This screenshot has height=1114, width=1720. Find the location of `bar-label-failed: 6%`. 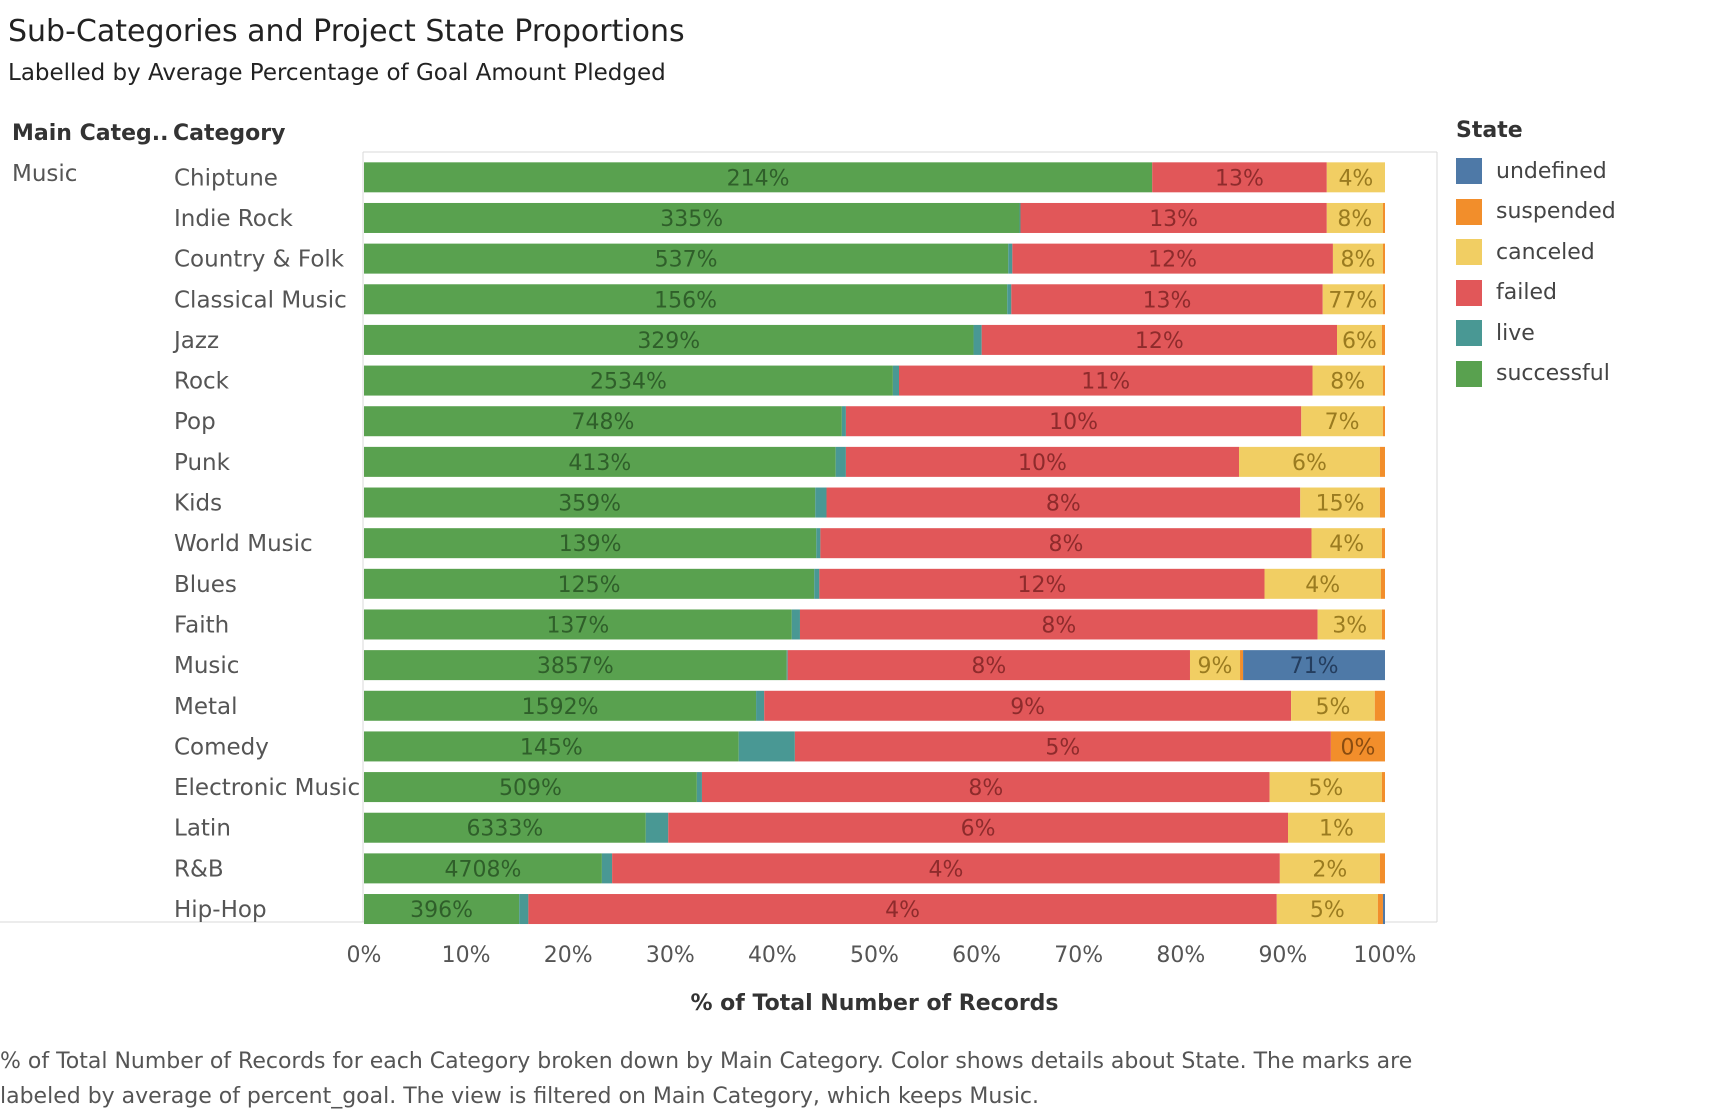

bar-label-failed: 6% is located at coordinates (978, 829).